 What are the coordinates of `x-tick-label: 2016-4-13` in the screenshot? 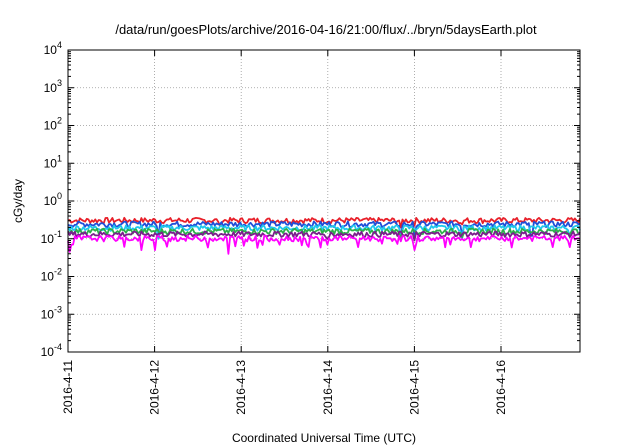 It's located at (241, 387).